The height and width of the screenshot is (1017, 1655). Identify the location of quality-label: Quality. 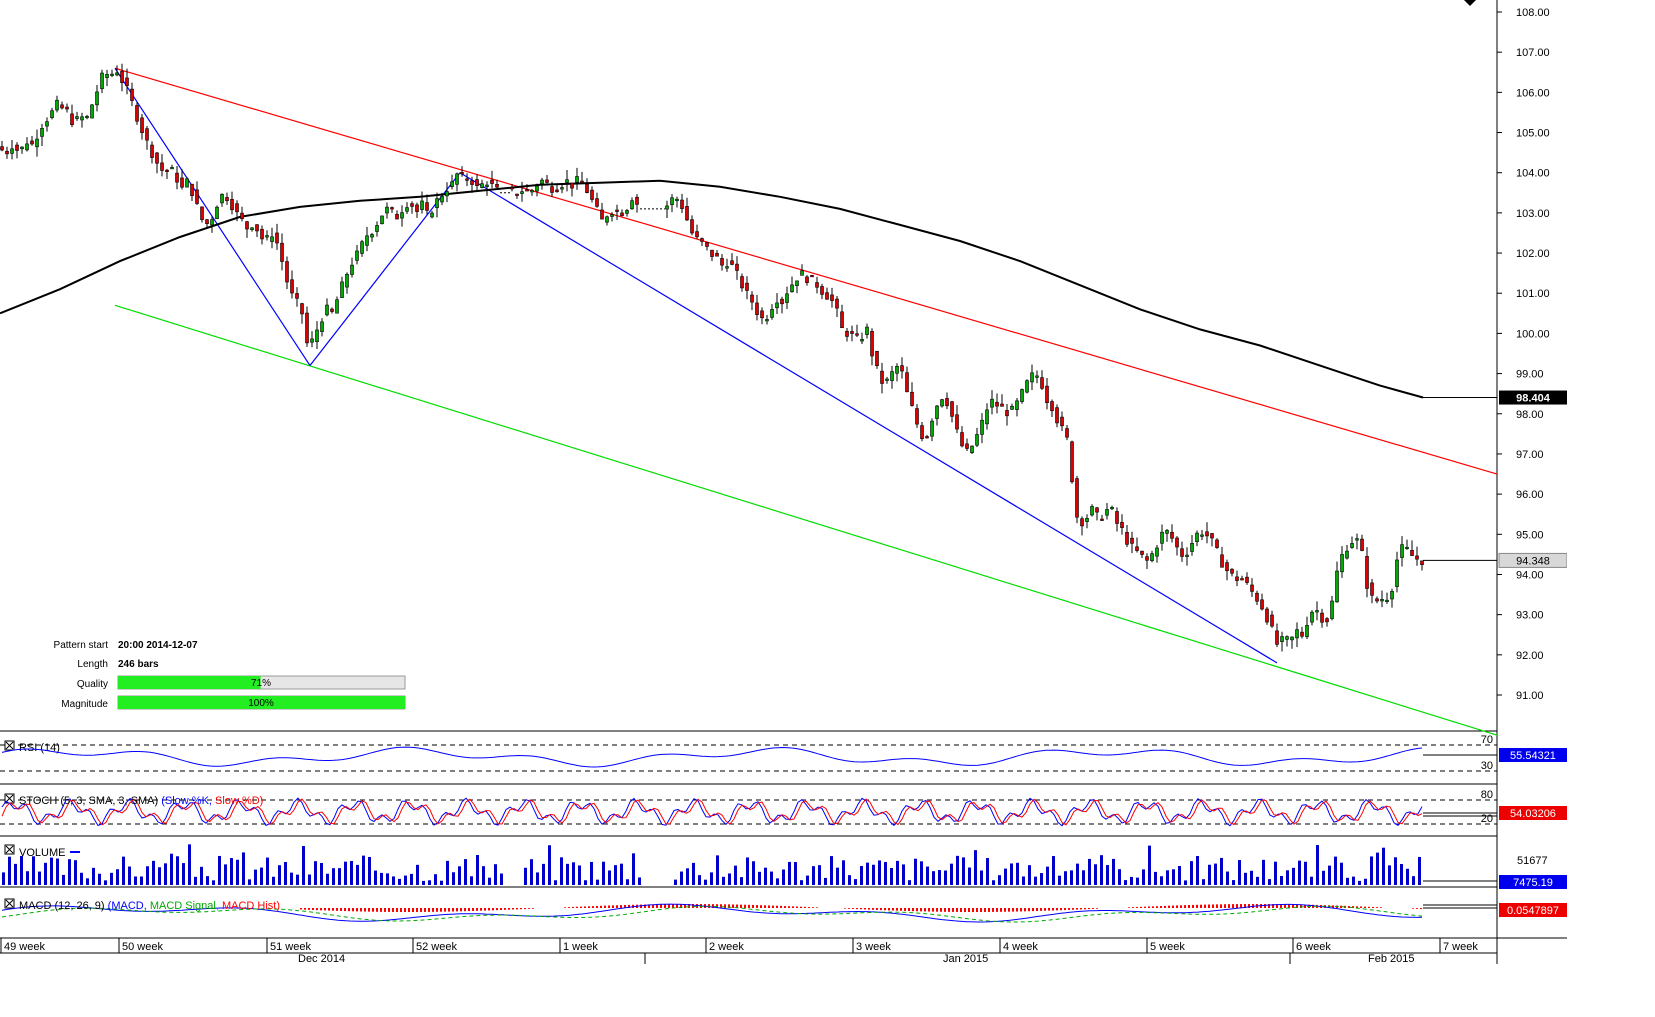
(92, 684).